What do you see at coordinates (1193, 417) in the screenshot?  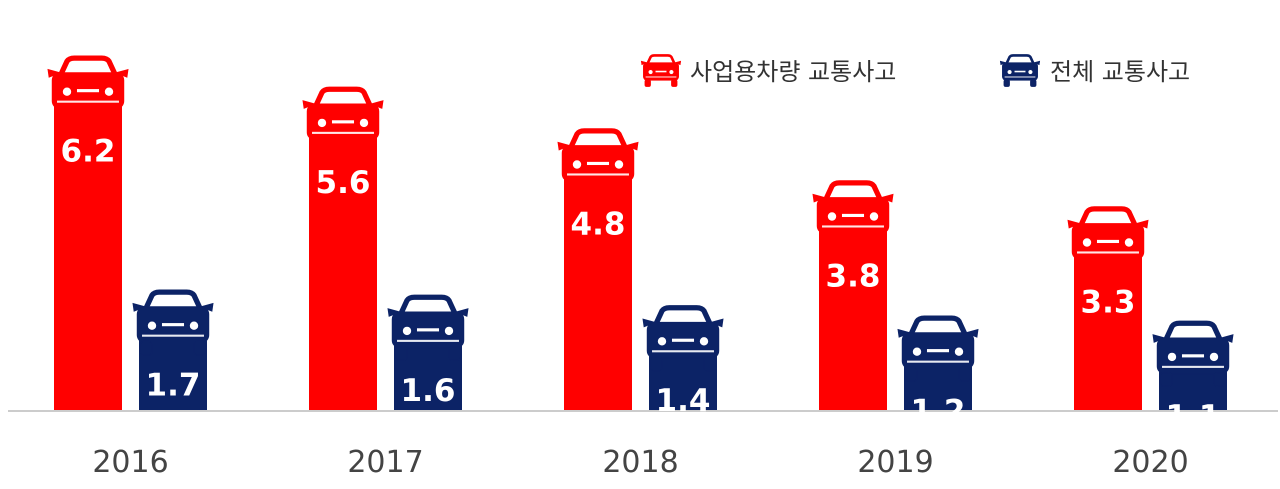 I see `data-label: 1.1` at bounding box center [1193, 417].